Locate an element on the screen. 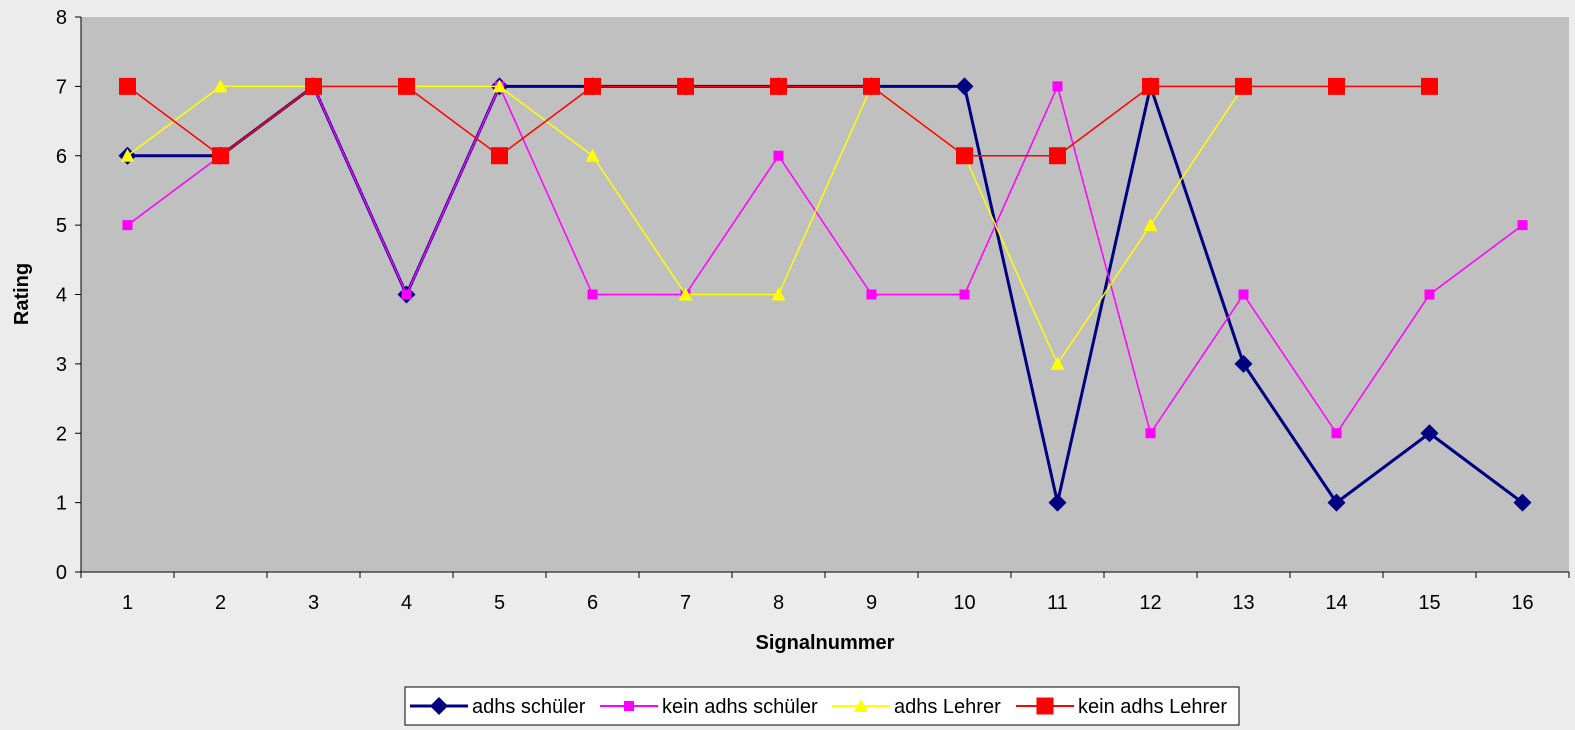  x-axis-title: Signalnummer is located at coordinates (825, 643).